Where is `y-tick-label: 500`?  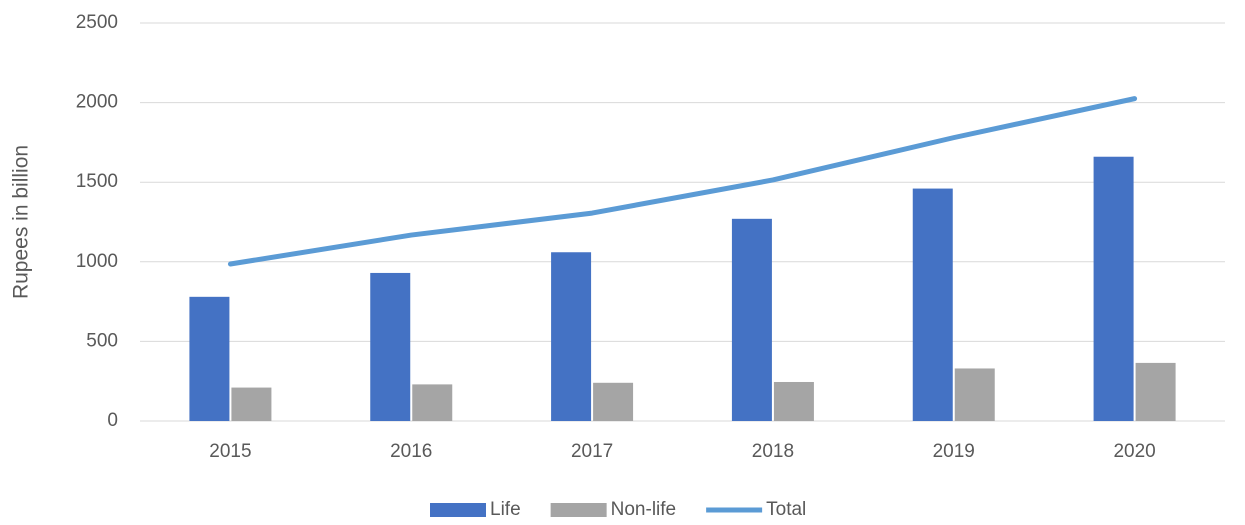
y-tick-label: 500 is located at coordinates (102, 340).